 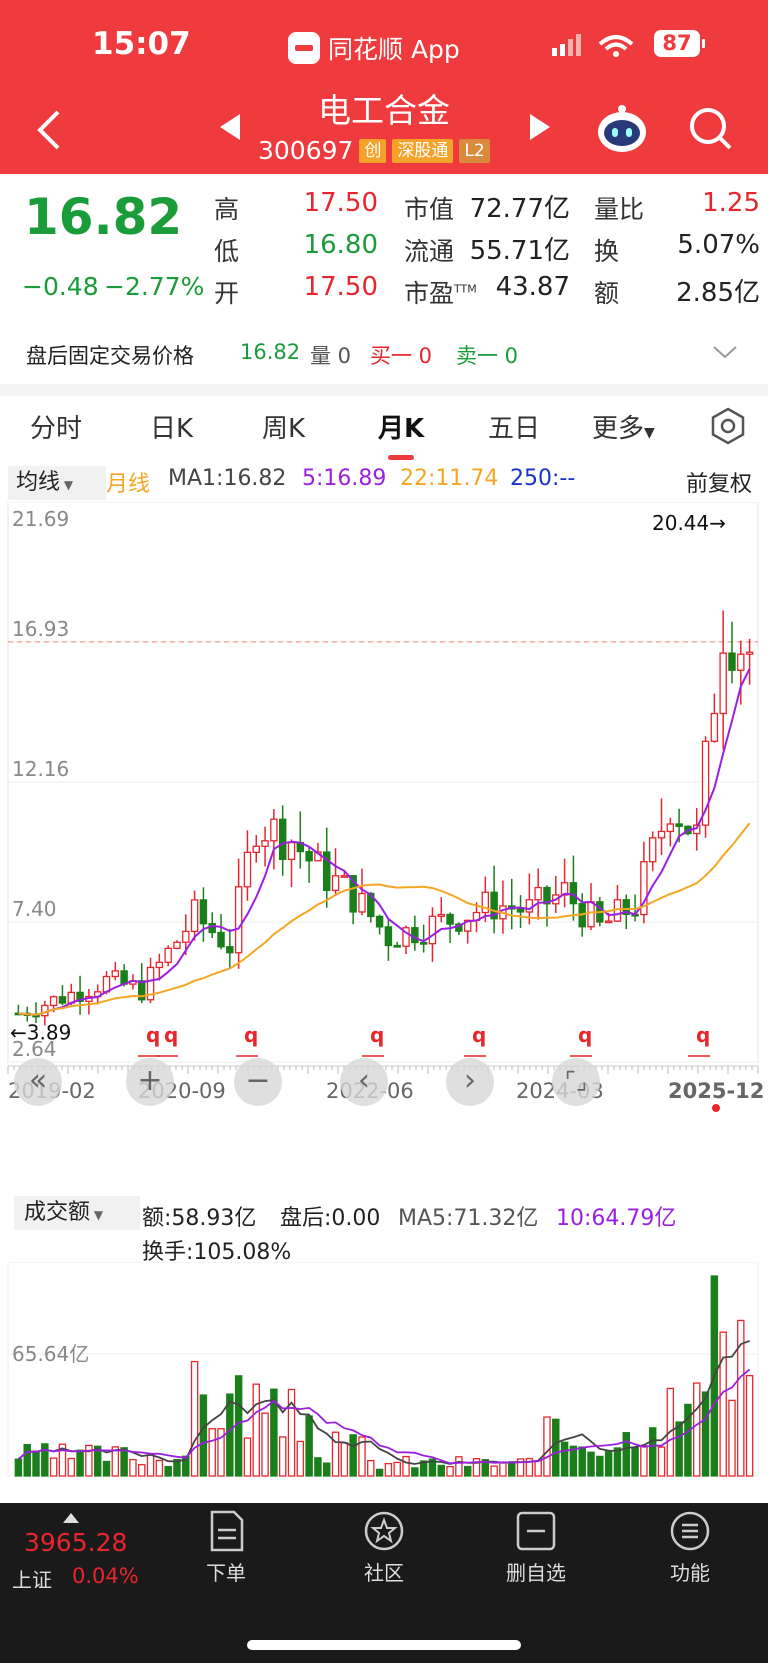 What do you see at coordinates (423, 150) in the screenshot?
I see `tag-sgt: 深股通` at bounding box center [423, 150].